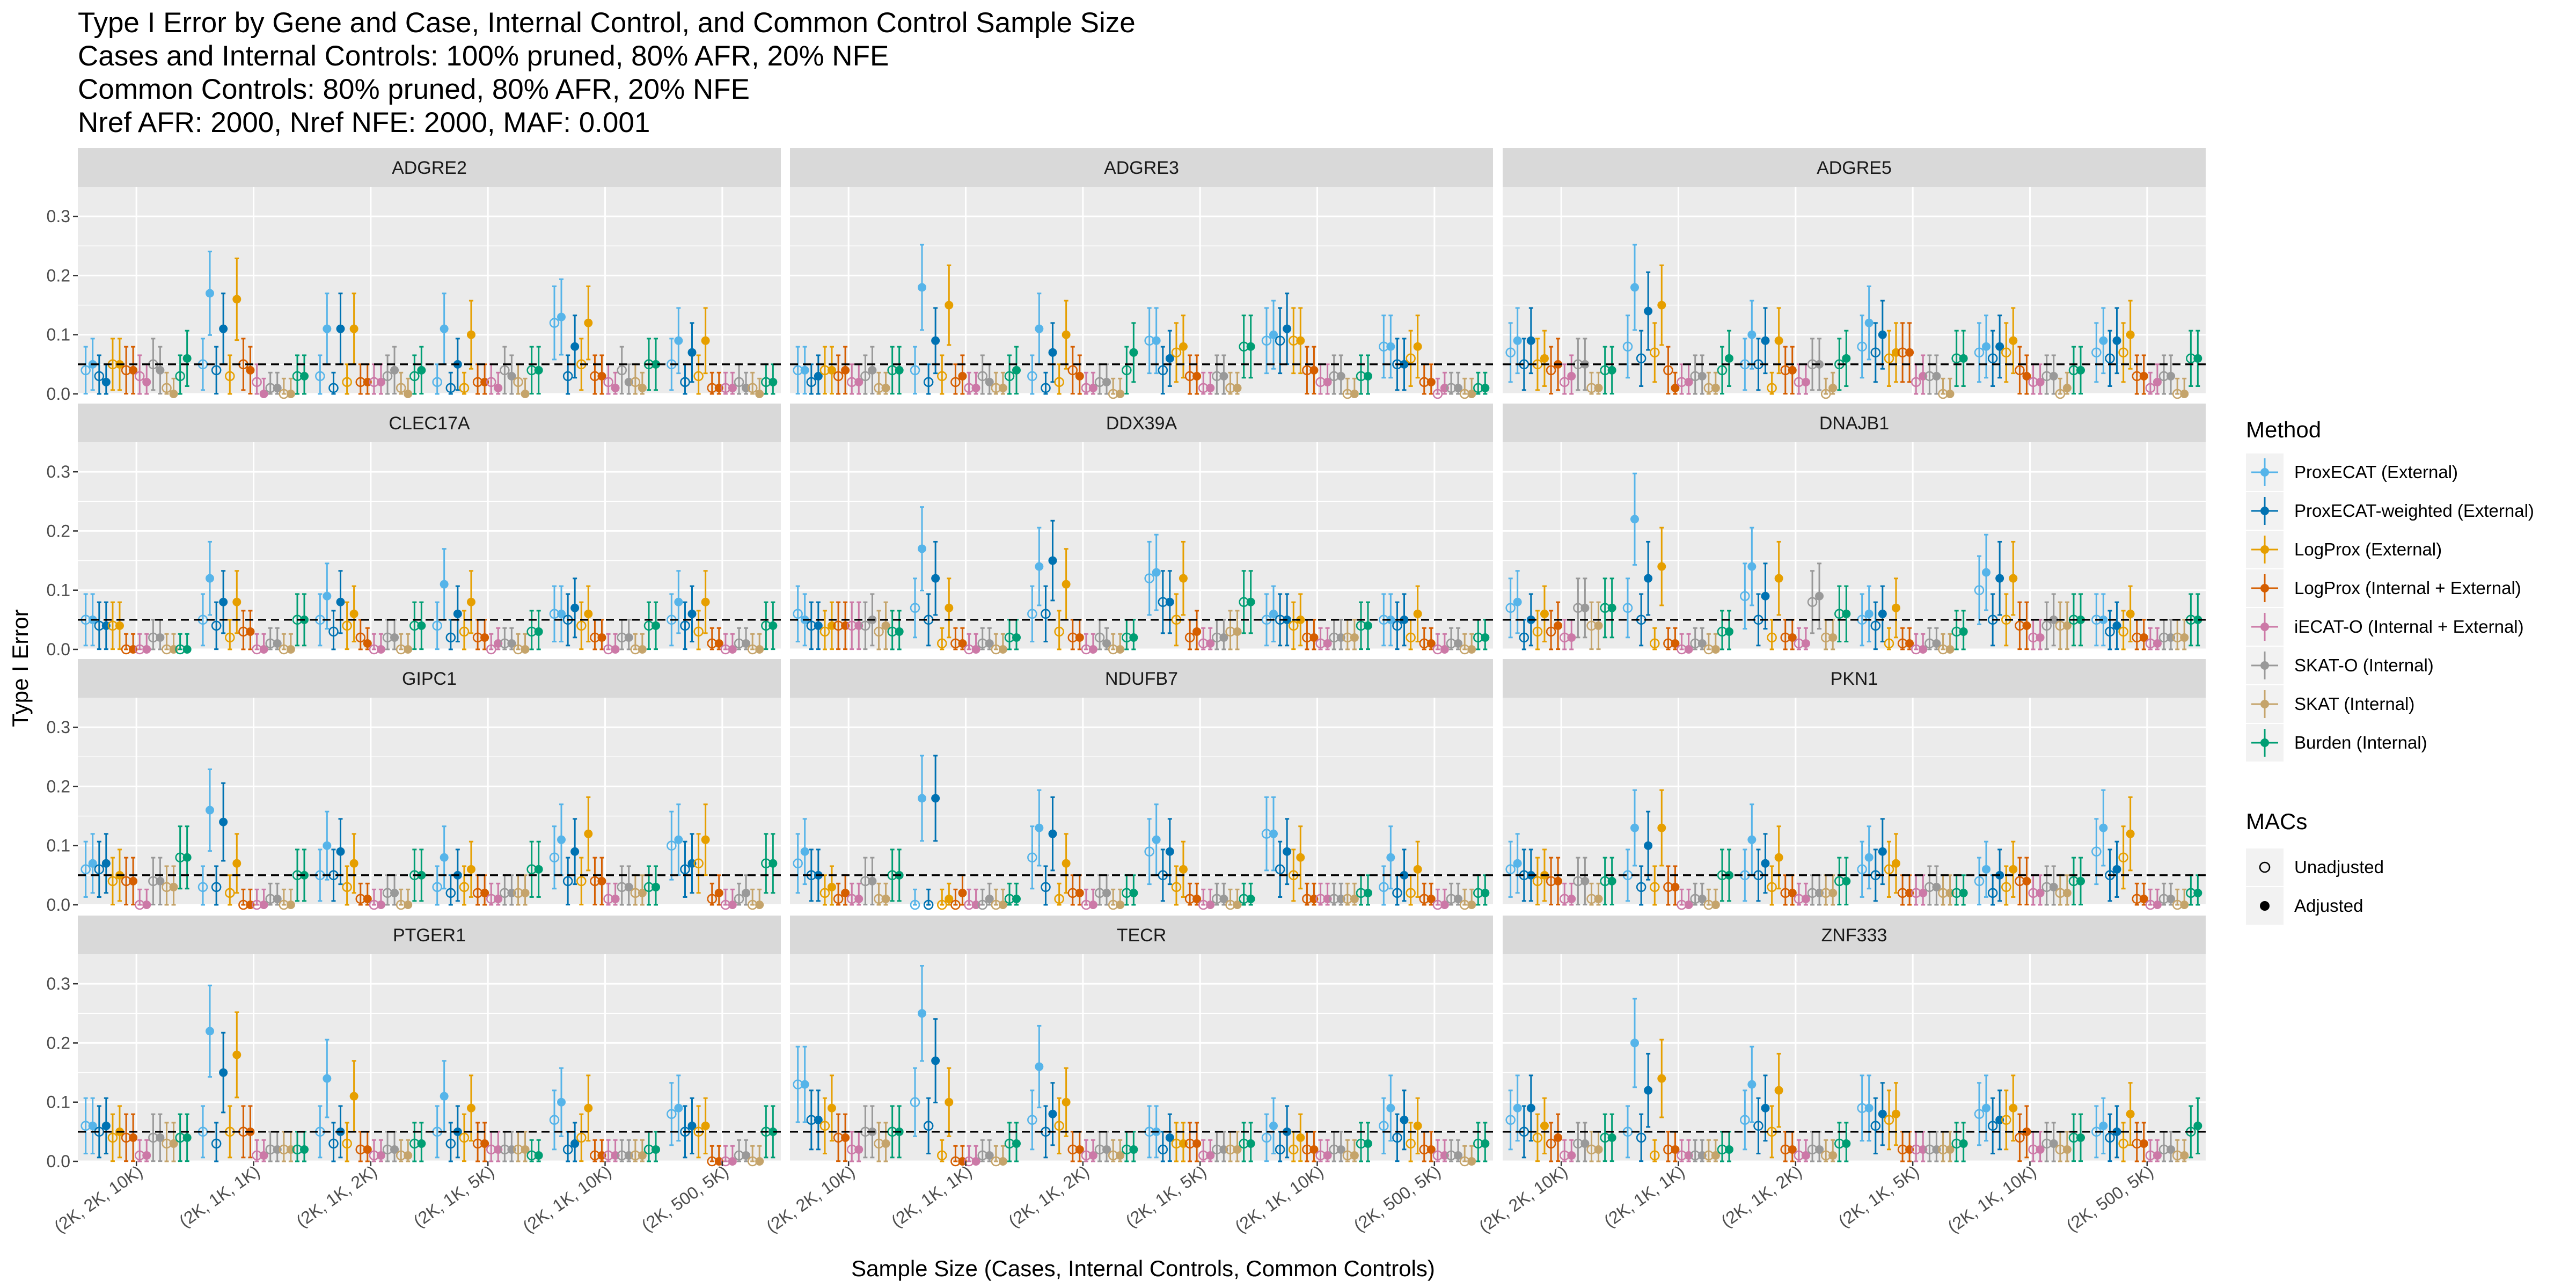 The image size is (2576, 1288). What do you see at coordinates (622, 370) in the screenshot?
I see `point-unadjusted-skat-o-internal` at bounding box center [622, 370].